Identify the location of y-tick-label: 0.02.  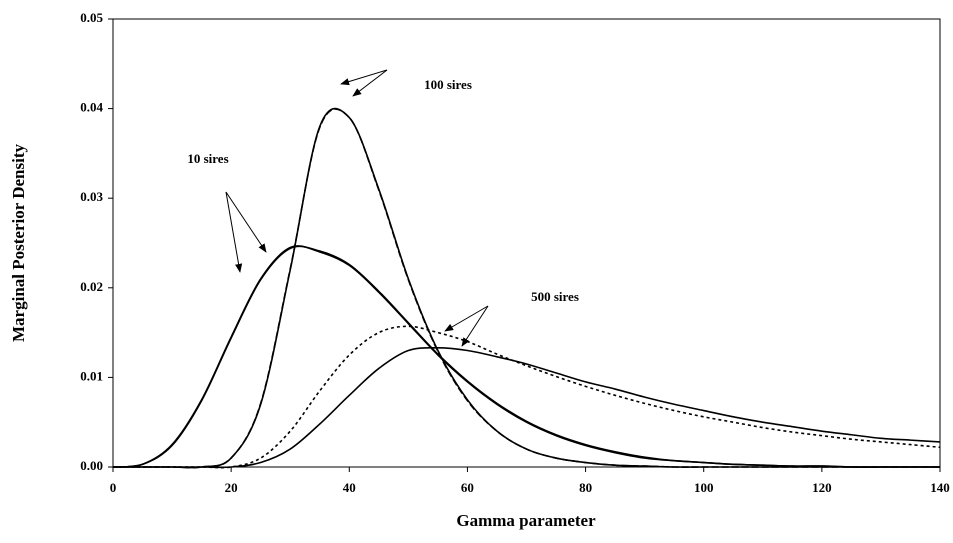
(91, 286).